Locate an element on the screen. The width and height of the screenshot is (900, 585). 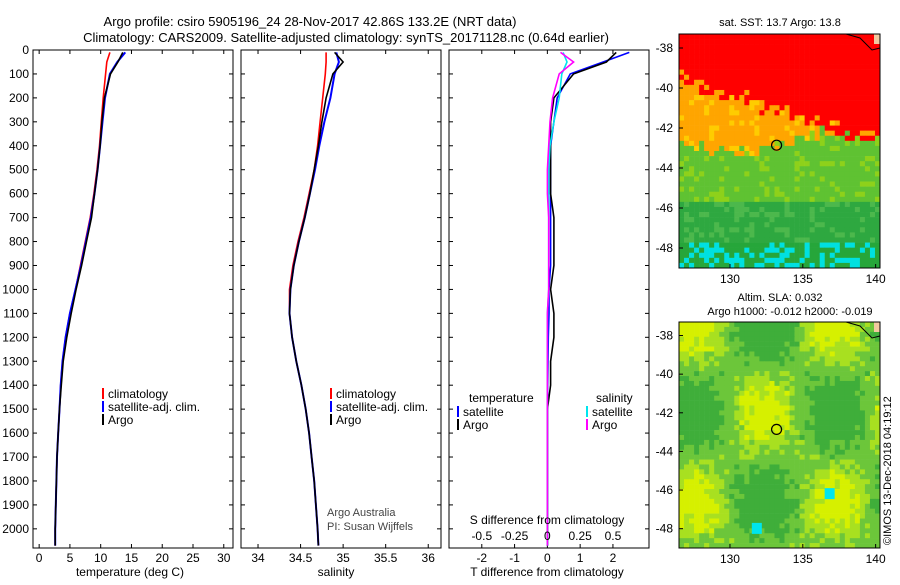
y-tick-label: 1500 is located at coordinates (15, 409).